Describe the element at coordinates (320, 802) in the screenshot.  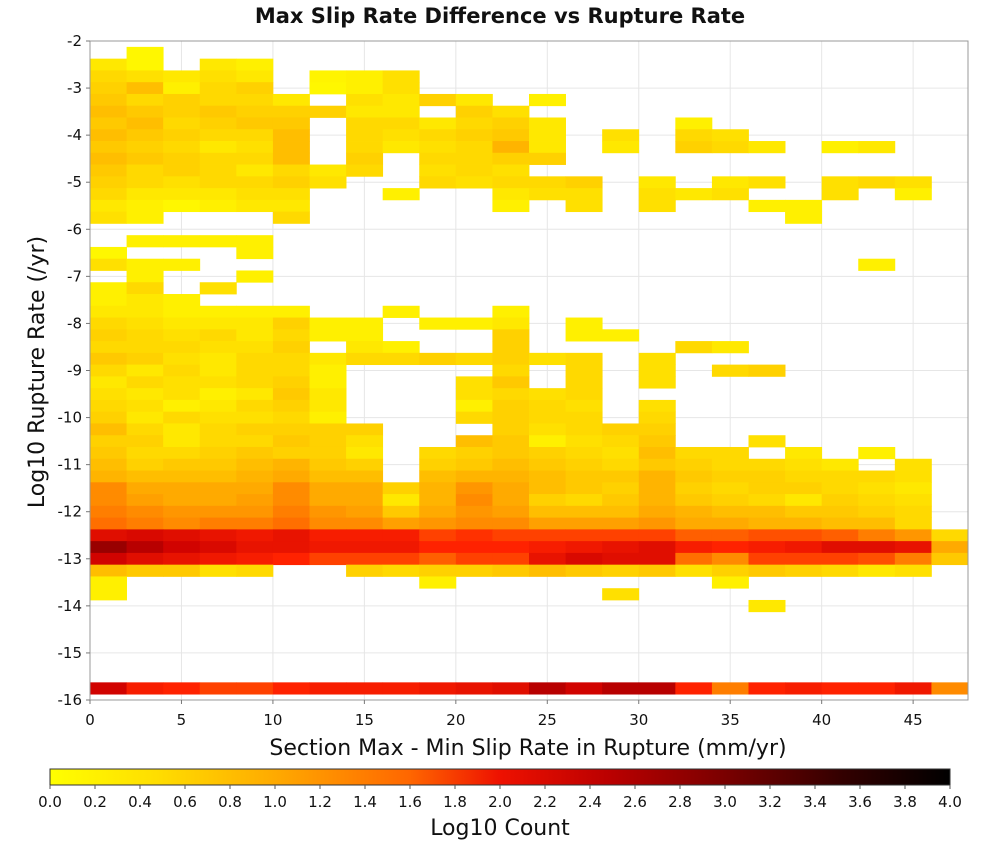
I see `colorbar-tick-label: 1.2` at that location.